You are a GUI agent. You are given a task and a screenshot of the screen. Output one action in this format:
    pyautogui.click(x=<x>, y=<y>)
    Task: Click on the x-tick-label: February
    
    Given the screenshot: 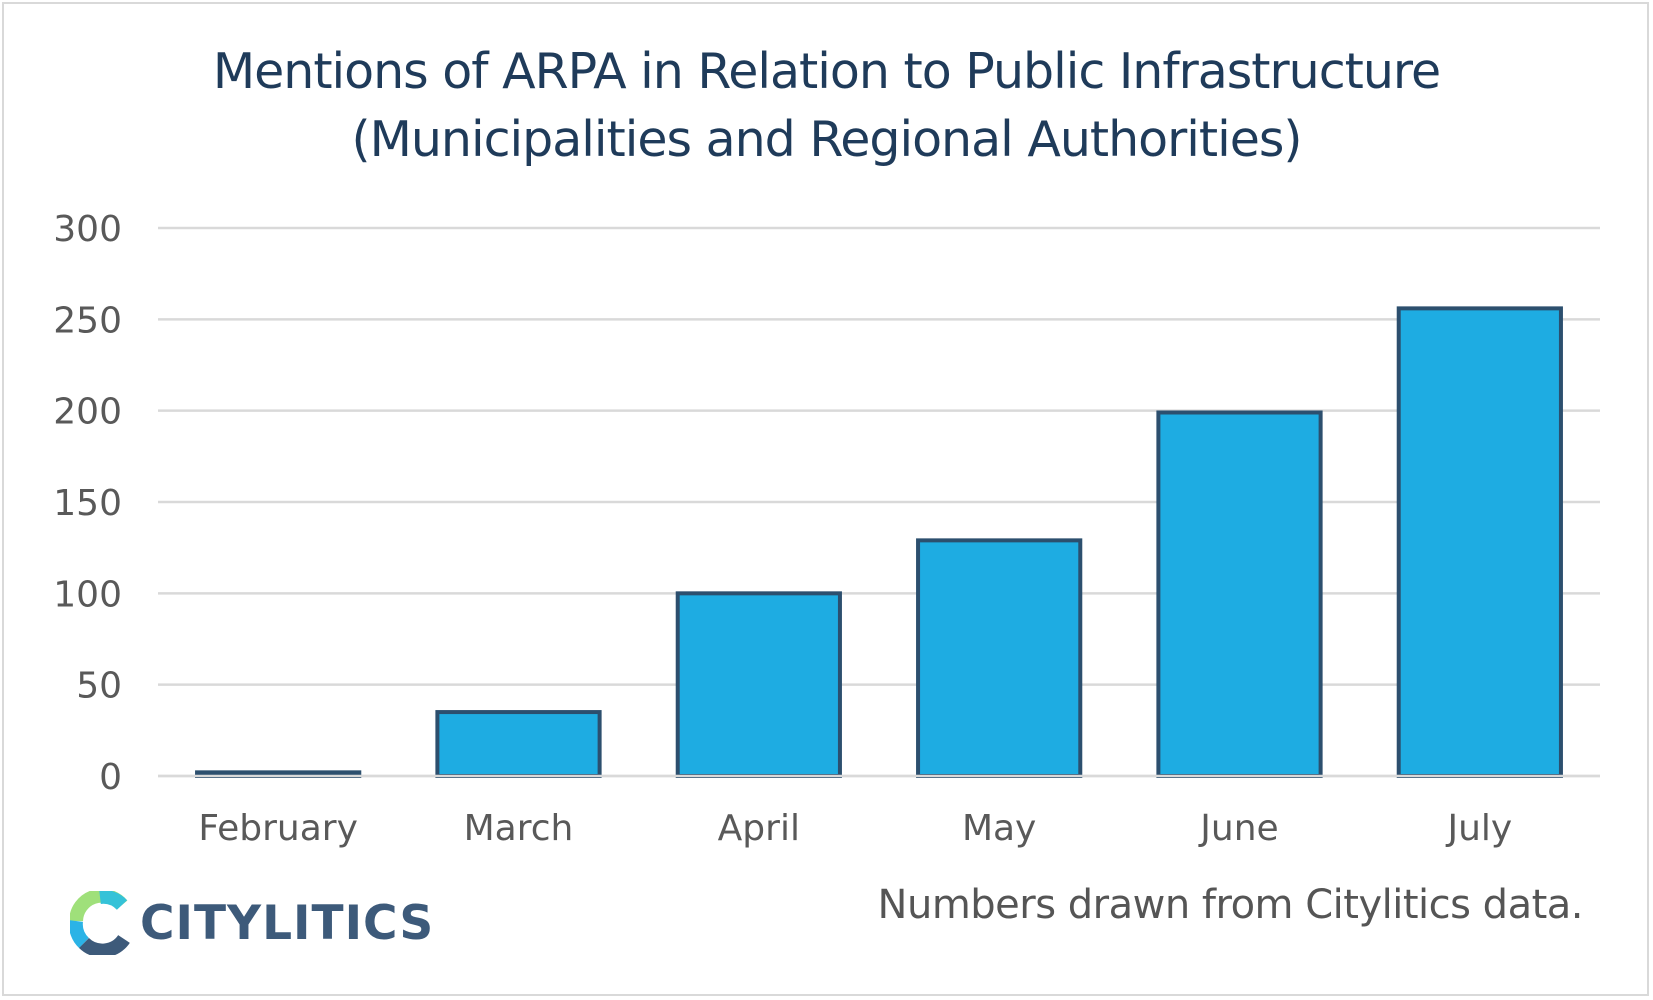 What is the action you would take?
    pyautogui.click(x=278, y=828)
    